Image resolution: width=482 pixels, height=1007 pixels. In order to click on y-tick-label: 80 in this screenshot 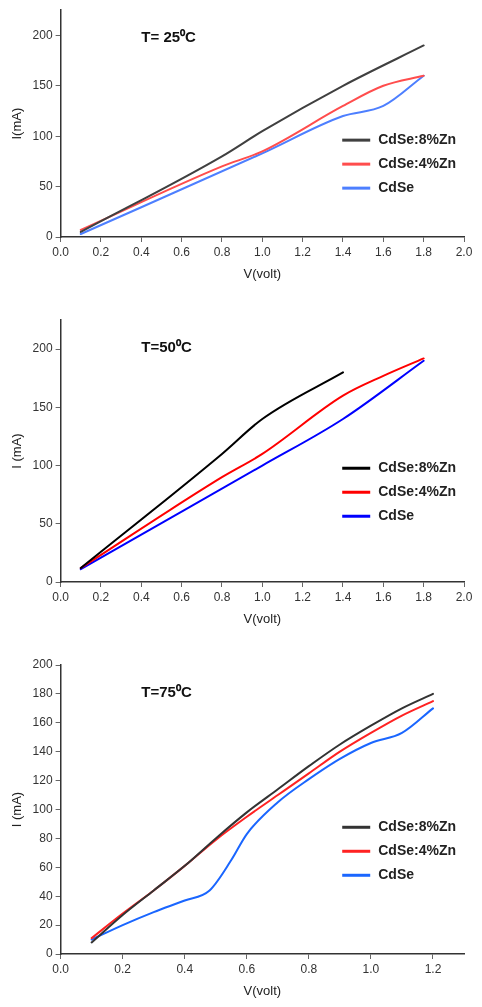, I will do `click(46, 837)`.